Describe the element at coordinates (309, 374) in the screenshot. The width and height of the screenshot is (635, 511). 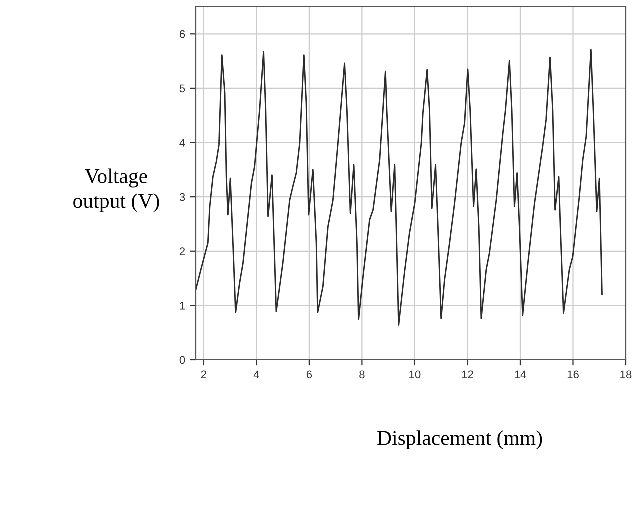
I see `x-tick-label: 6` at that location.